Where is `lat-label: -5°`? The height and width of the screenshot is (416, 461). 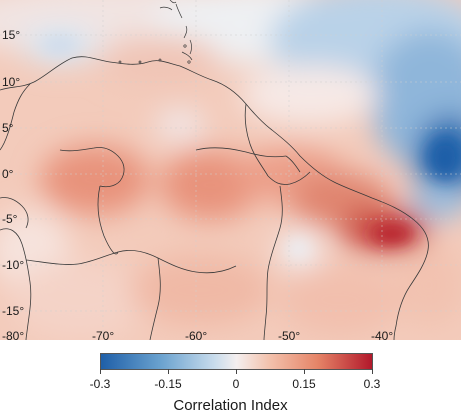
lat-label: -5° is located at coordinates (10, 219).